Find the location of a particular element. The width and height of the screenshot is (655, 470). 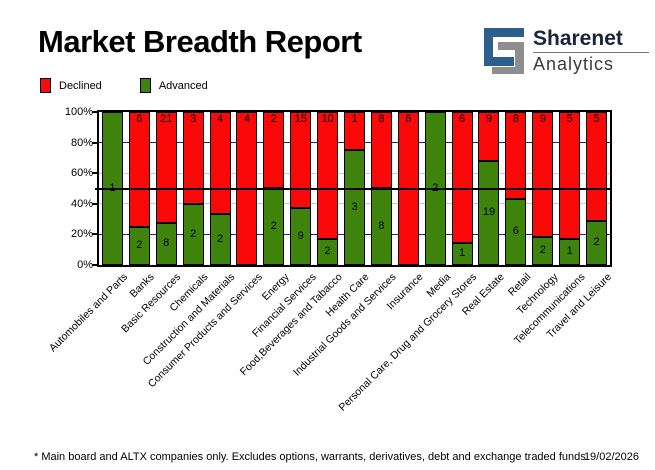

y-axis-label-60: 60% is located at coordinates (81, 173).